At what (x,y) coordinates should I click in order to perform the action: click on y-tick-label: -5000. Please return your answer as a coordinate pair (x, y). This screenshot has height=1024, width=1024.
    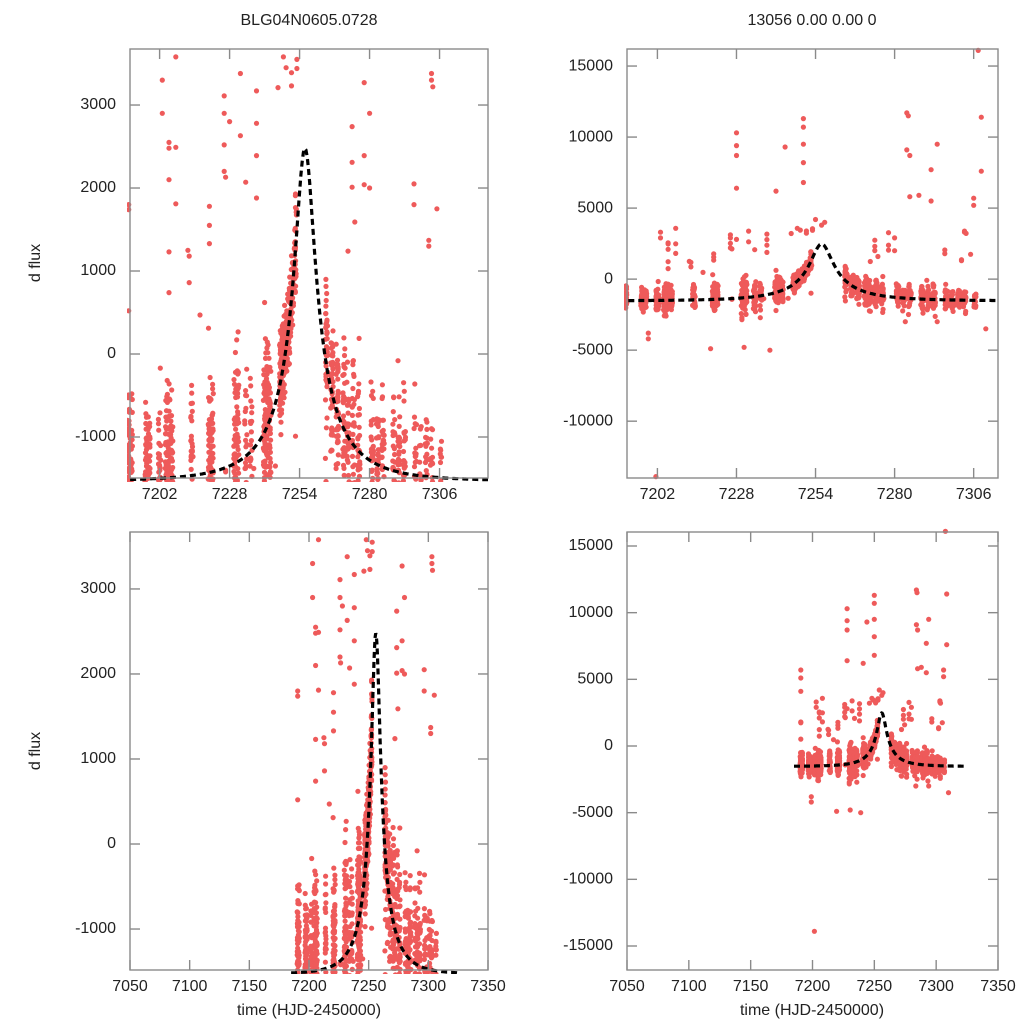
    Looking at the image, I should click on (592, 349).